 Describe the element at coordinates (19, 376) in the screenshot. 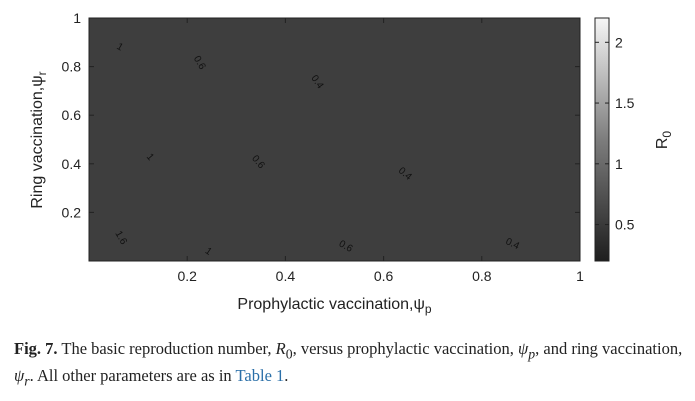

I see `caption-psi-r: ψ` at that location.